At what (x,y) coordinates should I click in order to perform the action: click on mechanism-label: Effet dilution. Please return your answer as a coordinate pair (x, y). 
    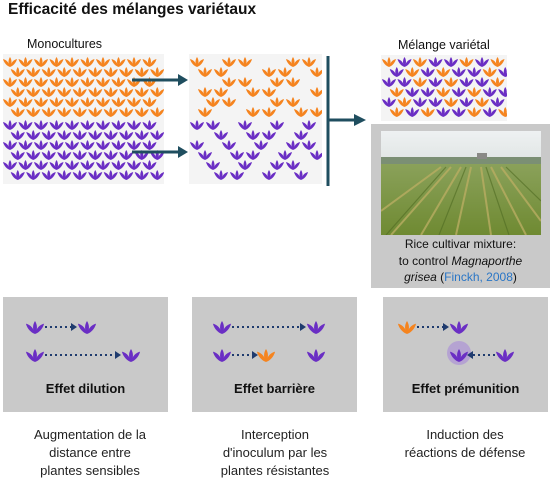
    Looking at the image, I should click on (85, 388).